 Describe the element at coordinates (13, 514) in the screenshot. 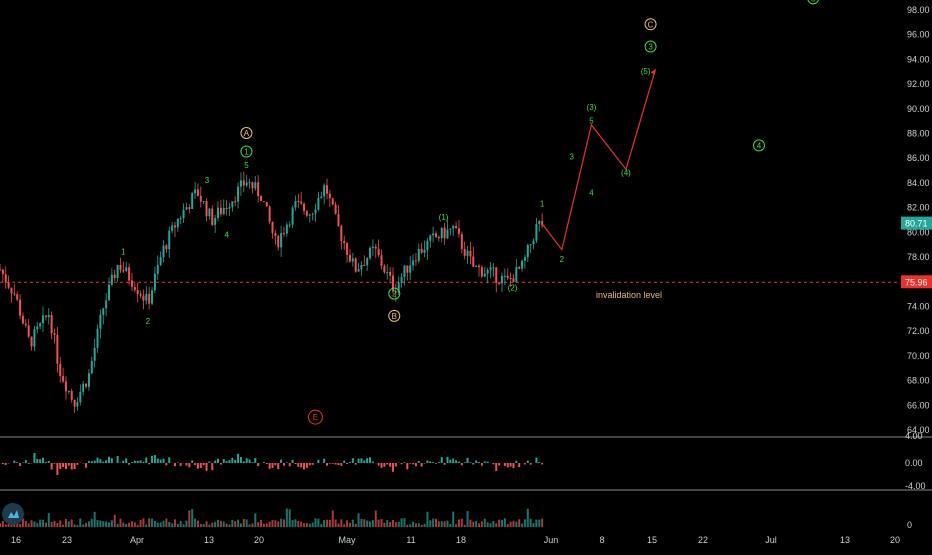

I see `tradingview-logo-icon` at that location.